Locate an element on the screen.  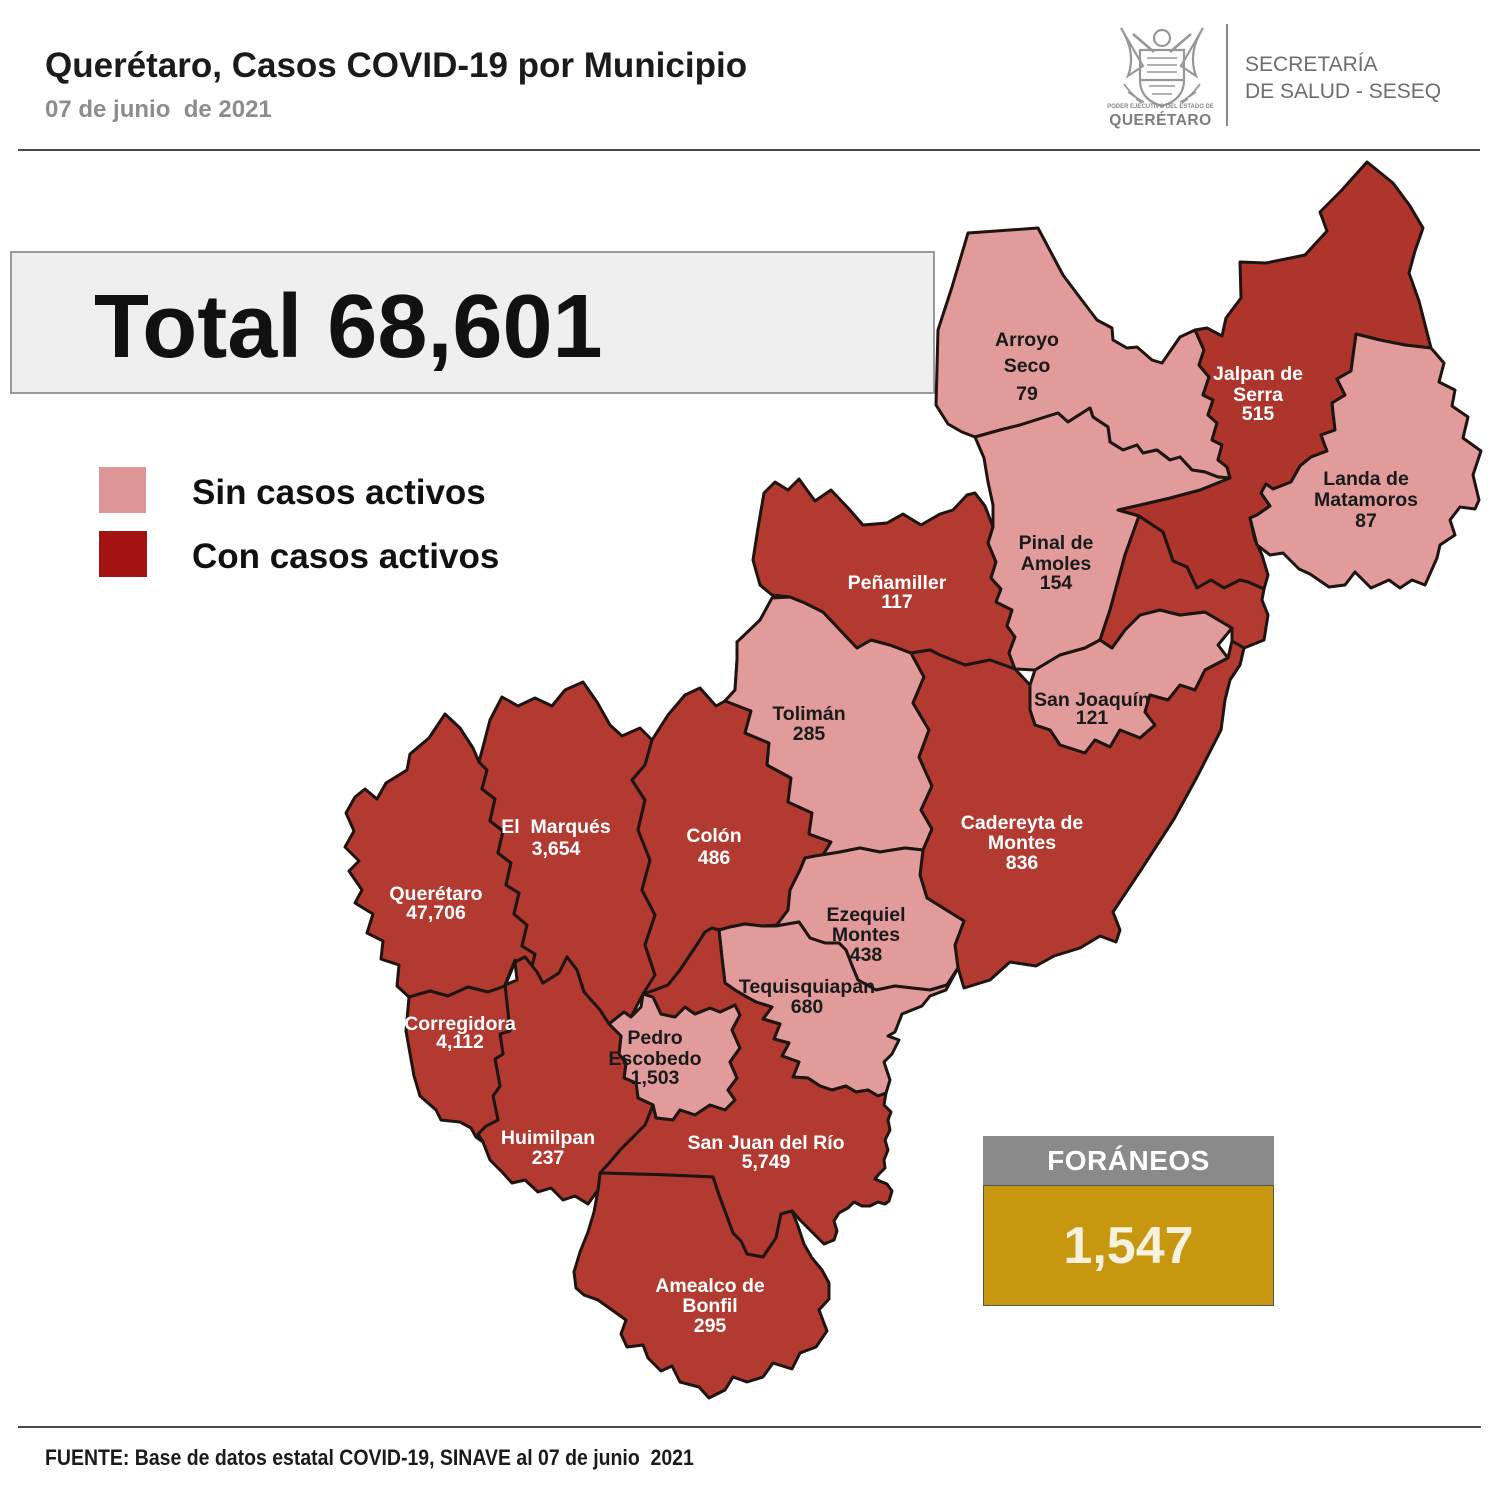
svg-text: 680 is located at coordinates (807, 1007).